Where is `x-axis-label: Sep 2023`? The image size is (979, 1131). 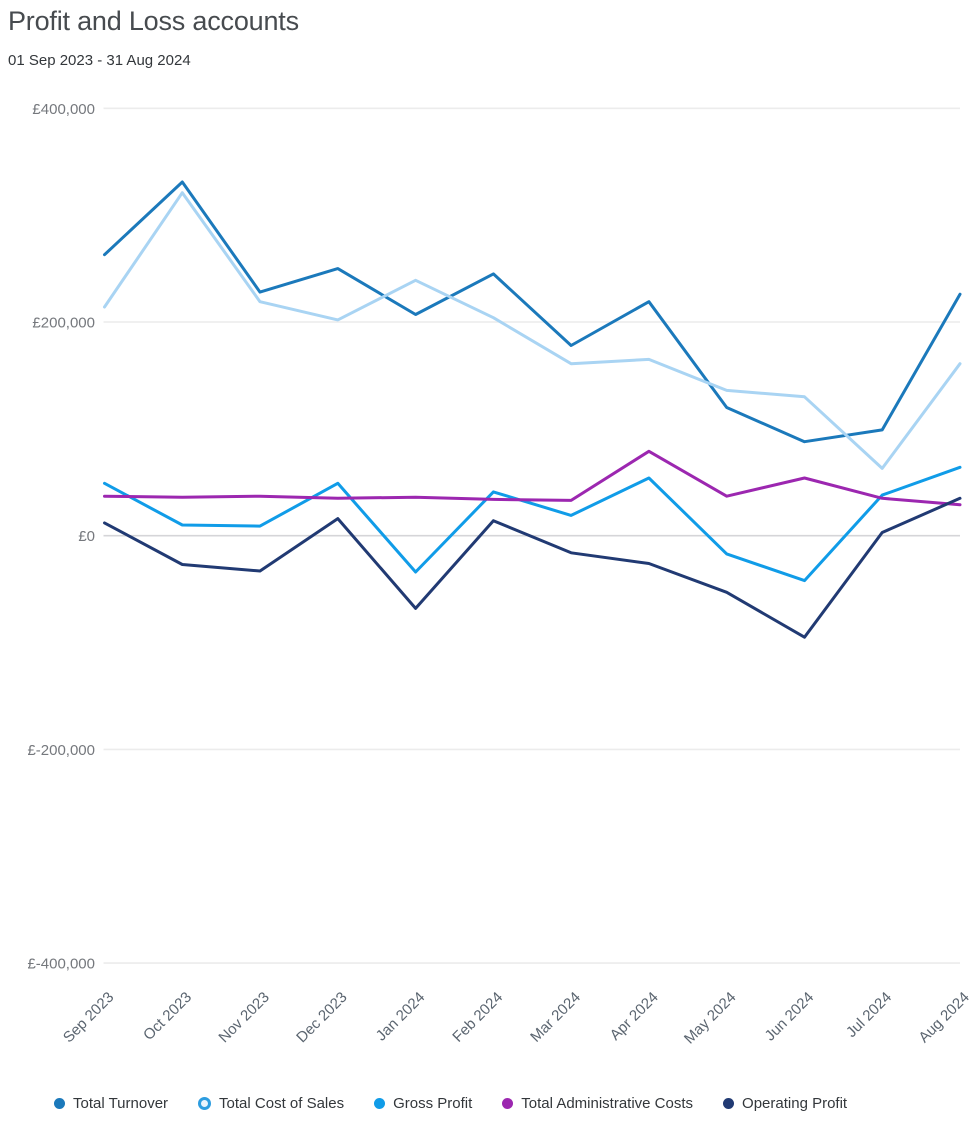
x-axis-label: Sep 2023 is located at coordinates (88, 1017).